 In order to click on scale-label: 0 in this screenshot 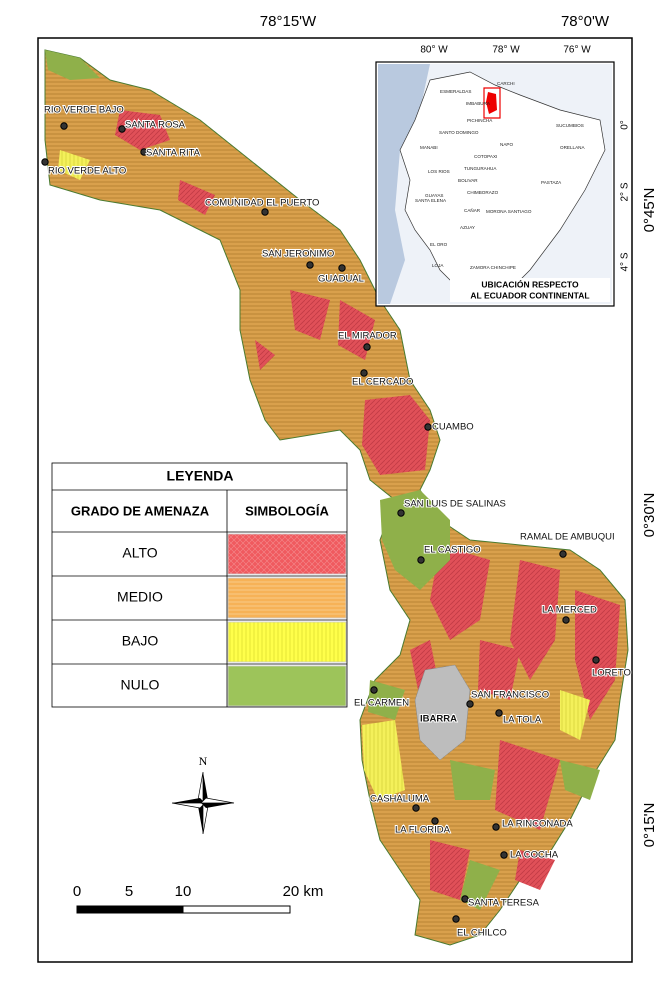, I will do `click(77, 891)`.